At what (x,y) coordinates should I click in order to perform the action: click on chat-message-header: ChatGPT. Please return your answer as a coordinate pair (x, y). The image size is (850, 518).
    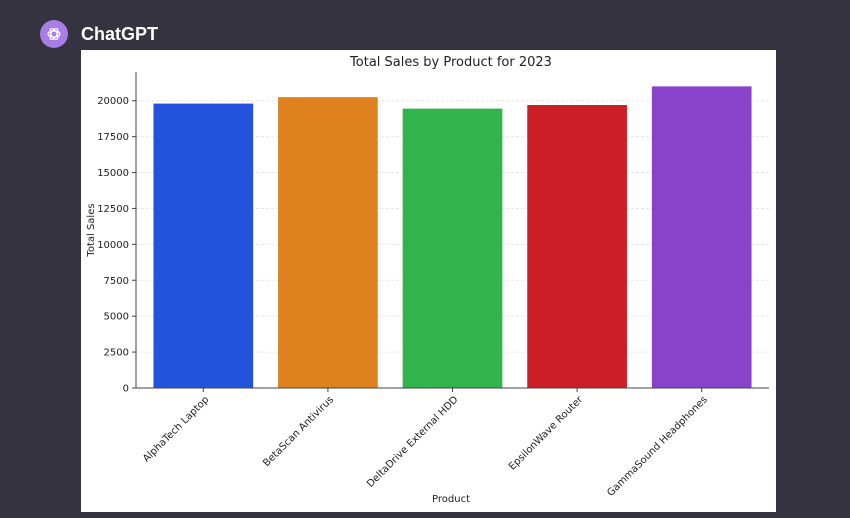
    Looking at the image, I should click on (99, 34).